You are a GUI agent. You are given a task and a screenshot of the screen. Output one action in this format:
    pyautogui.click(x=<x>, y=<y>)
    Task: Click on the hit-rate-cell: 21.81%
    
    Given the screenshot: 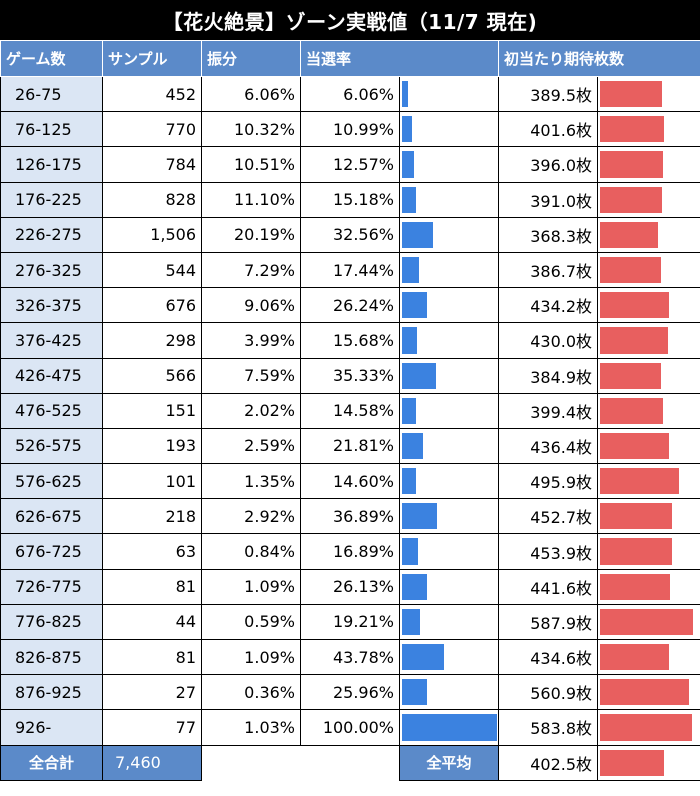 What is the action you would take?
    pyautogui.click(x=350, y=446)
    